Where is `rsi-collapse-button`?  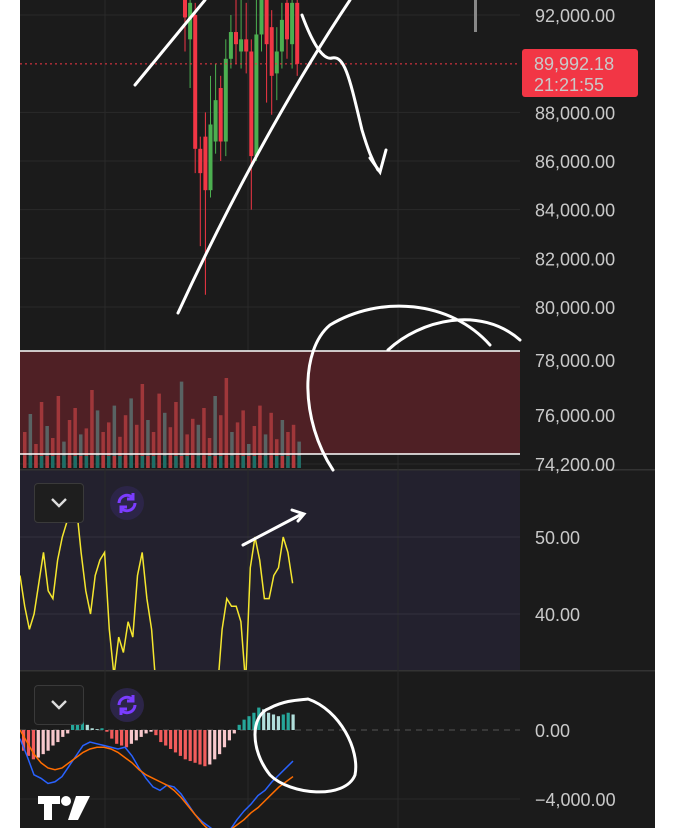 rsi-collapse-button is located at coordinates (59, 503).